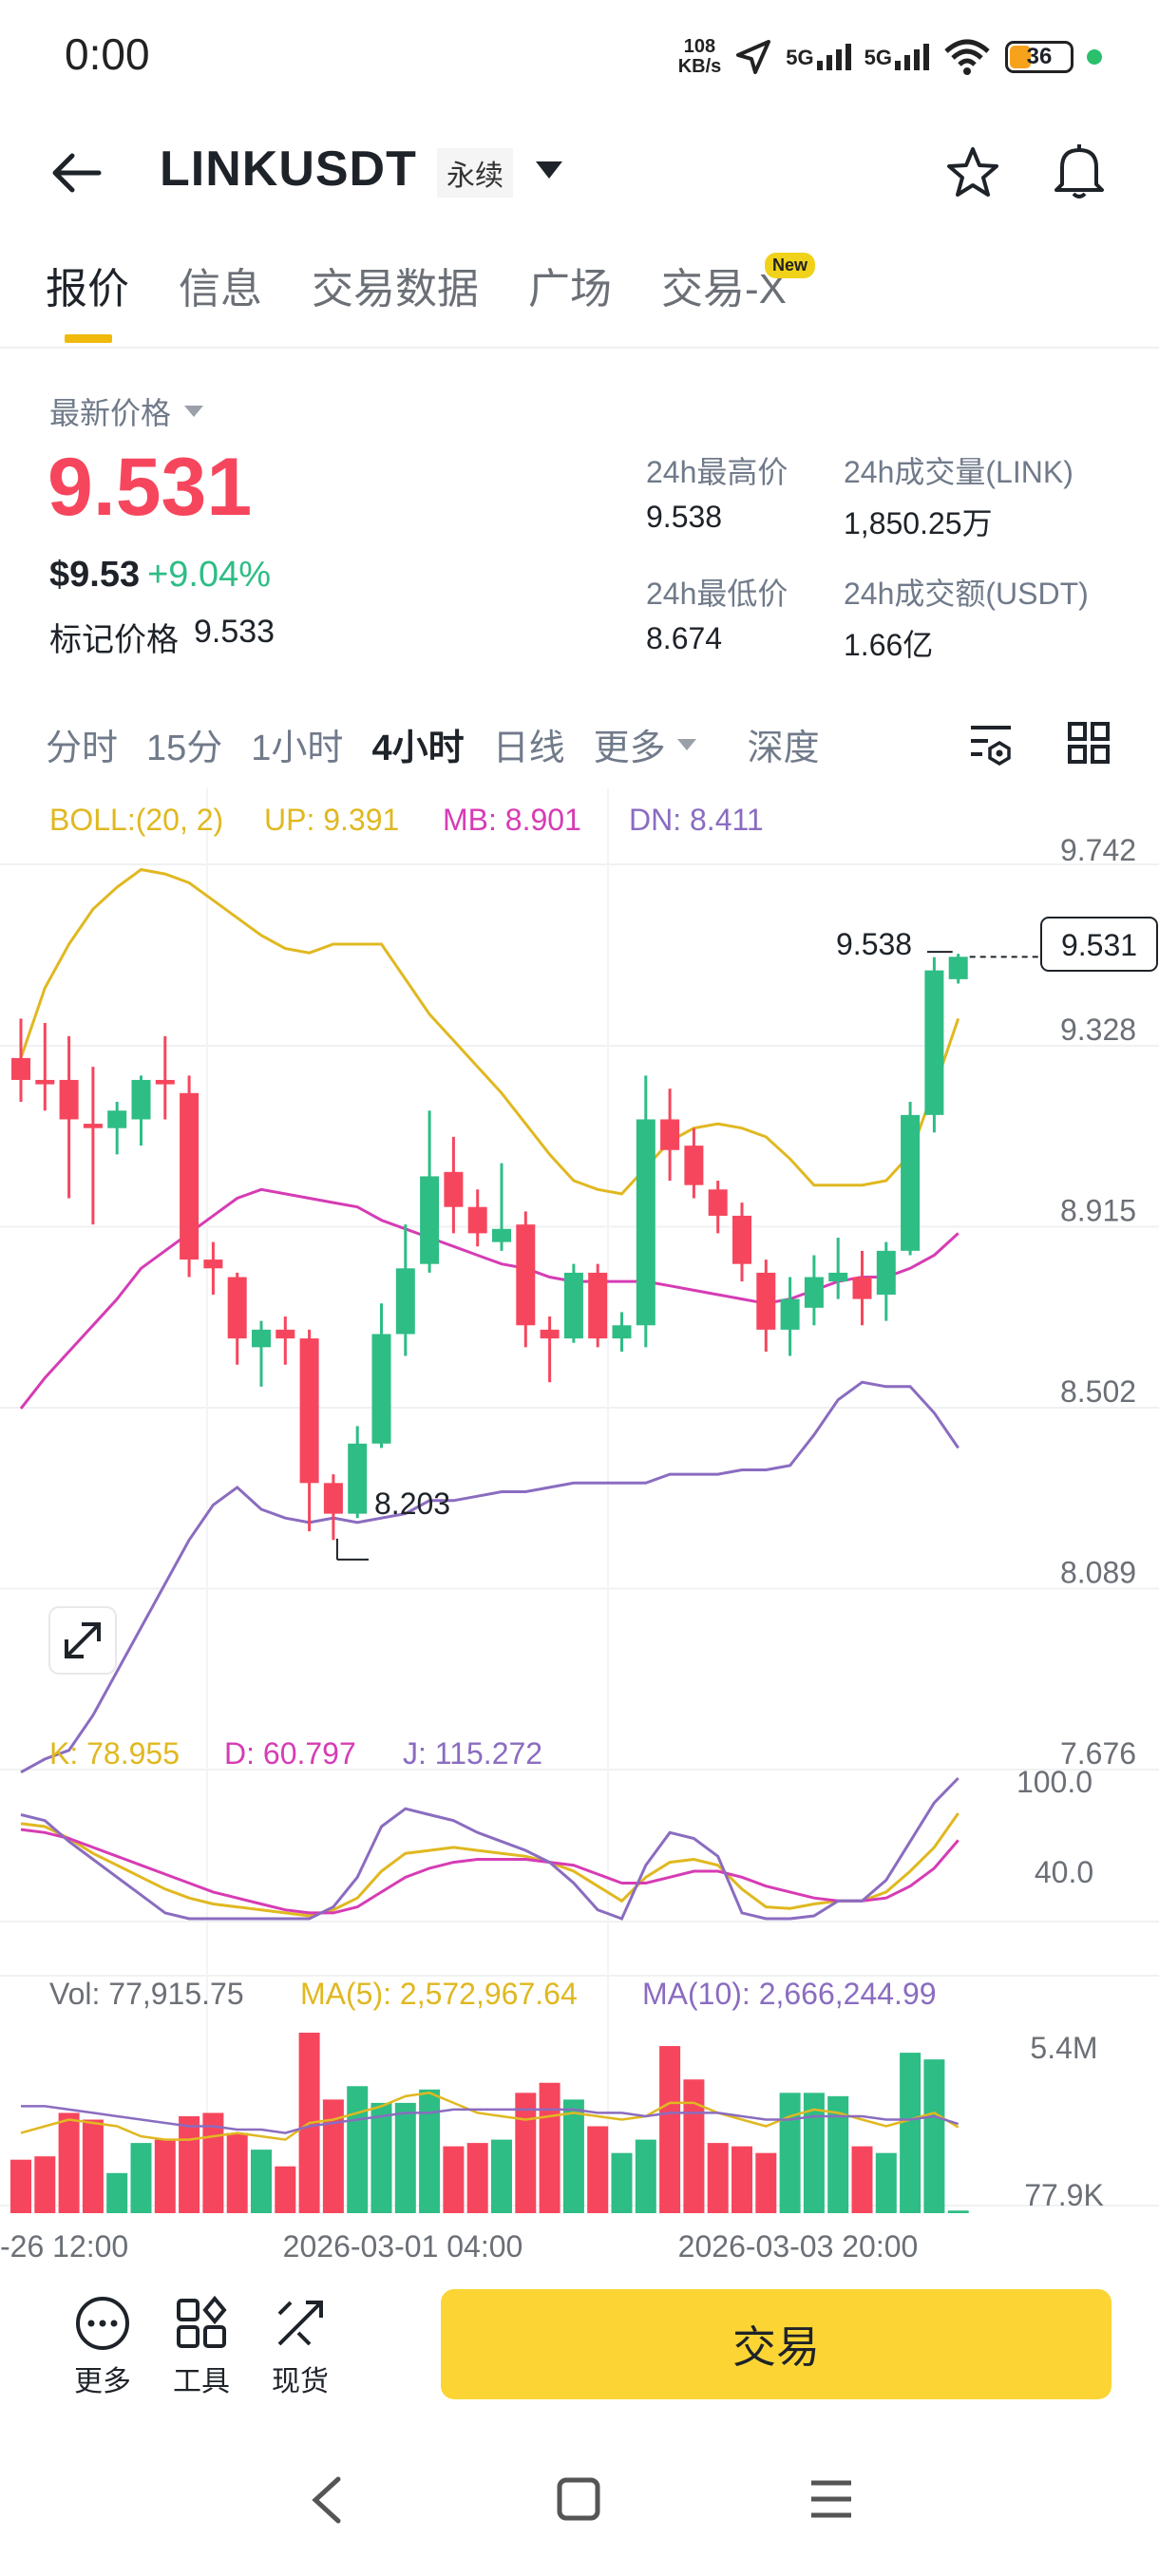  What do you see at coordinates (1089, 743) in the screenshot?
I see `grid-layout-icon` at bounding box center [1089, 743].